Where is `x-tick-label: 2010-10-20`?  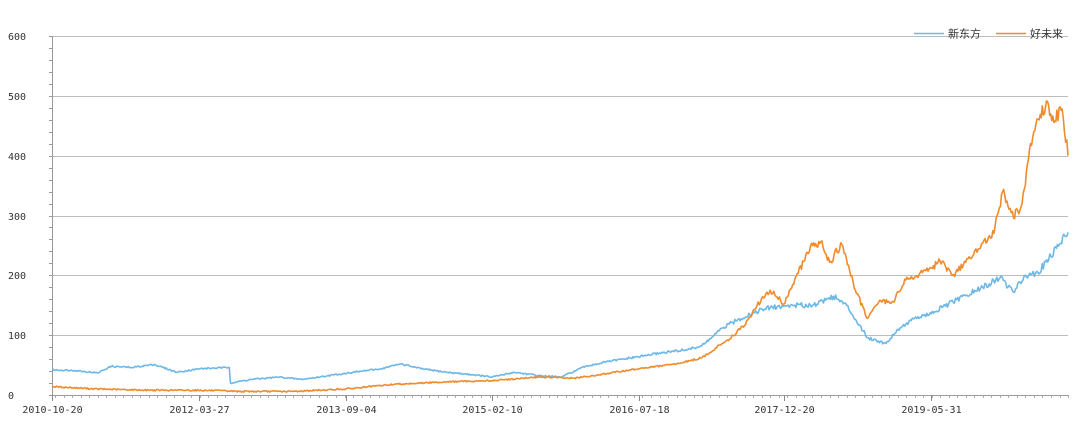
x-tick-label: 2010-10-20 is located at coordinates (52, 410).